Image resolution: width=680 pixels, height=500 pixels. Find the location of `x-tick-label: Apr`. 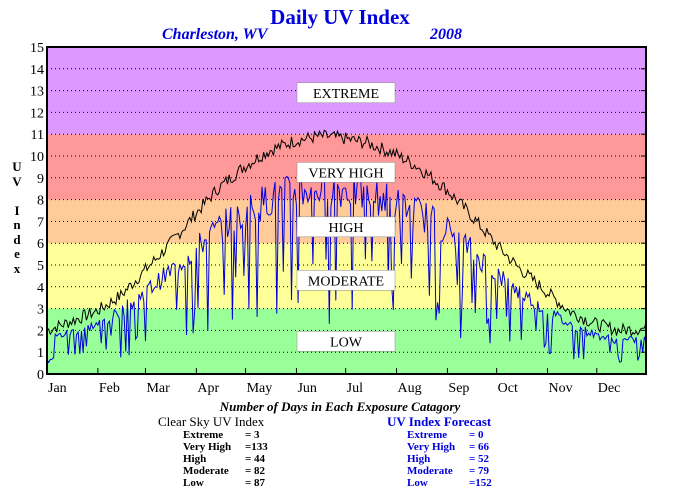

x-tick-label: Apr is located at coordinates (208, 388).